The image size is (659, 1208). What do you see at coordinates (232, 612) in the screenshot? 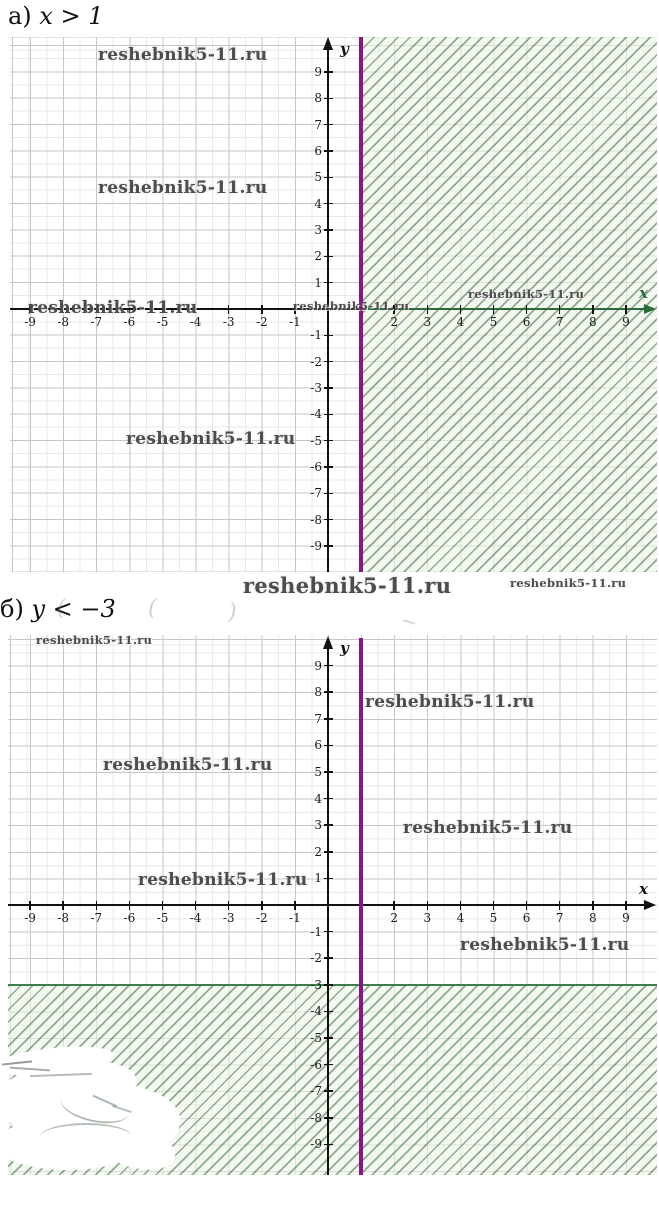
I see `erased-artifact: )` at bounding box center [232, 612].